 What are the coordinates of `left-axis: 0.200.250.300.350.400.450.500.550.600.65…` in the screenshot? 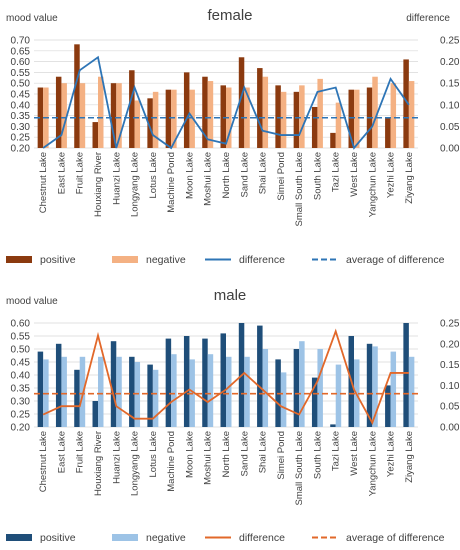 It's located at (21, 95).